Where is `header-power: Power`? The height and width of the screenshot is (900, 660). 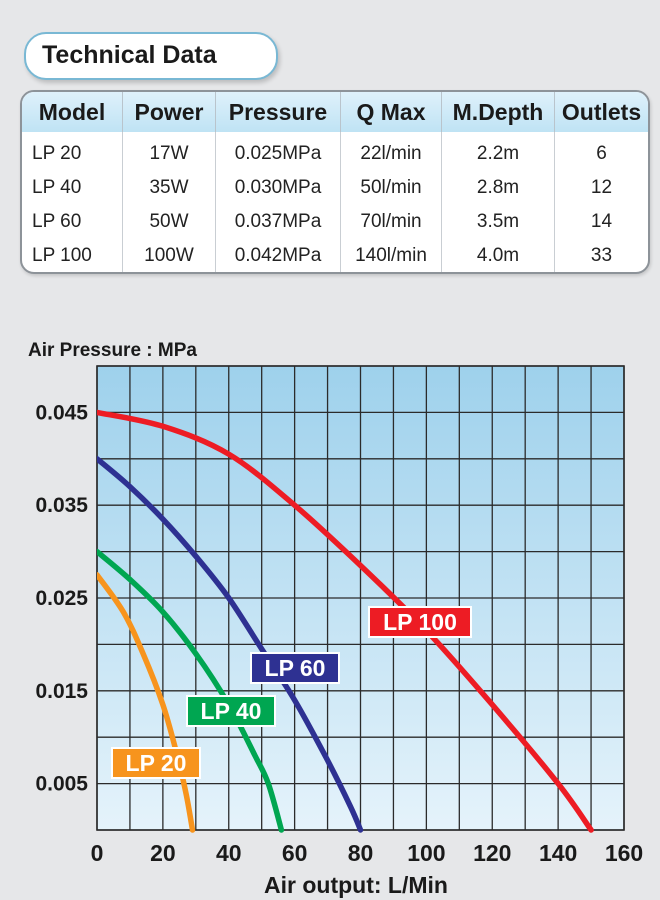
header-power: Power is located at coordinates (169, 112).